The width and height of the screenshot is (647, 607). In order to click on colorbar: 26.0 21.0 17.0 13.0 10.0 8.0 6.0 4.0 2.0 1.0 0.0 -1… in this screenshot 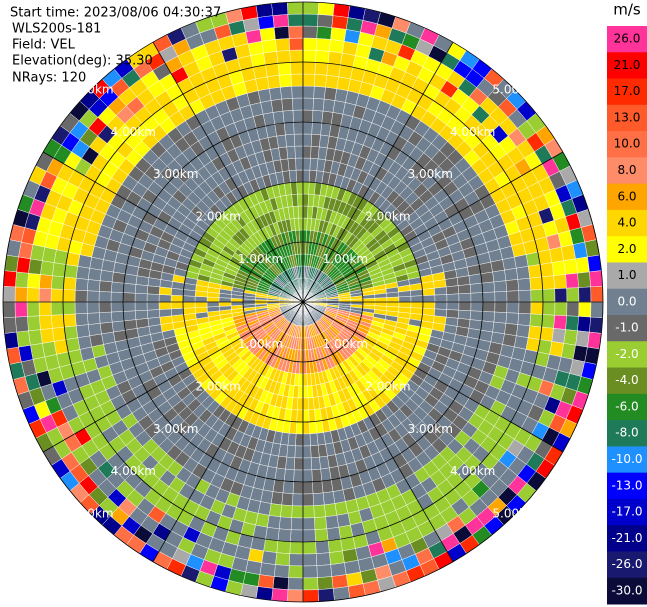, I will do `click(627, 315)`.